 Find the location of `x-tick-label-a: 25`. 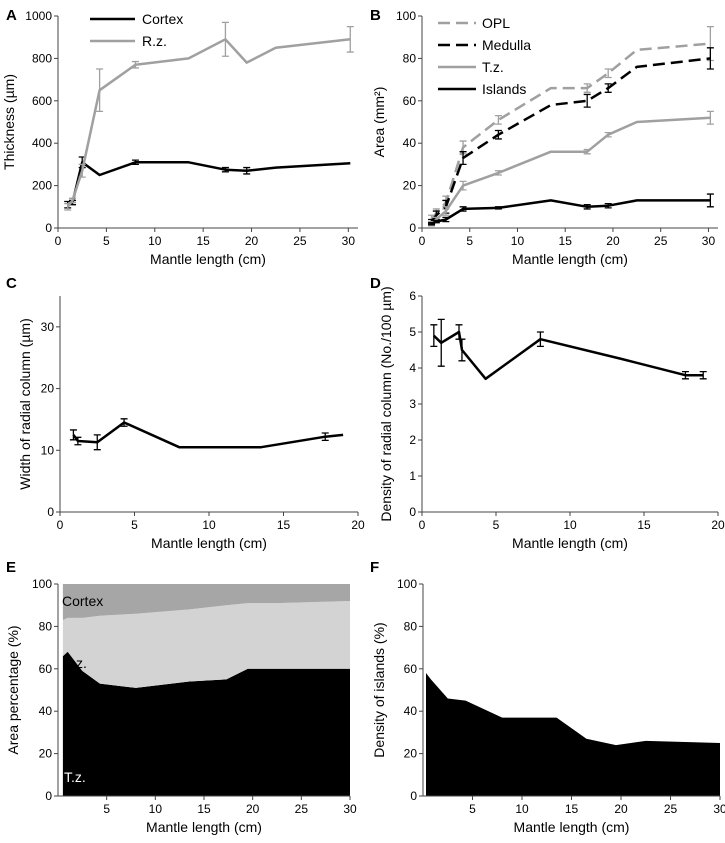

x-tick-label-a: 25 is located at coordinates (300, 241).